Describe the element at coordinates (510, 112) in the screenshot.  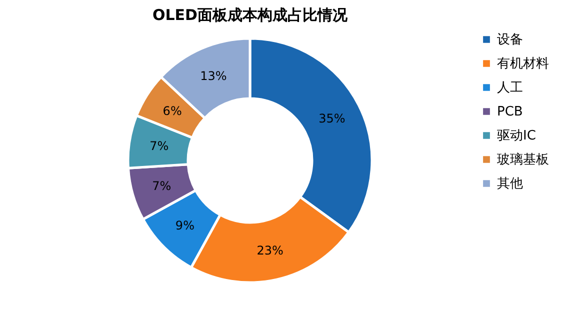
I see `legend-label: PCB` at that location.